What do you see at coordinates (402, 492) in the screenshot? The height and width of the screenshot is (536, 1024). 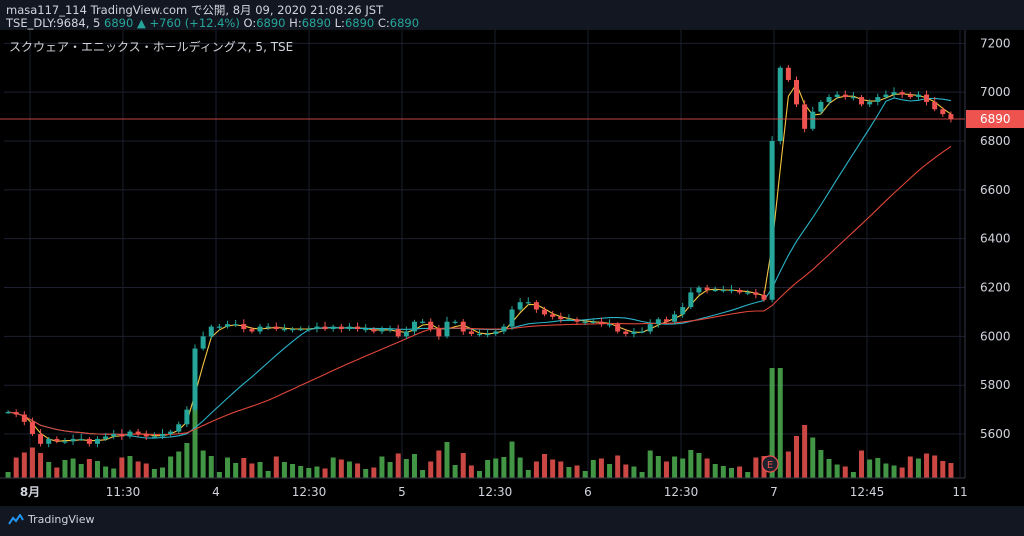 I see `x-tick-label: 5` at bounding box center [402, 492].